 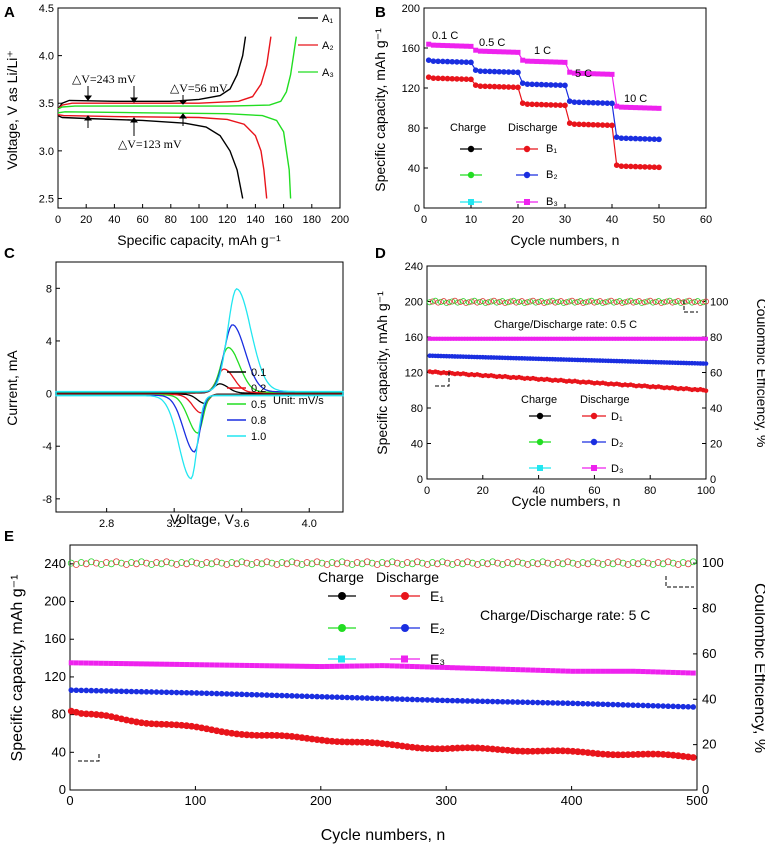 I want to click on y-ticks-a: 2.5 3.0 3.5 4.0 4.5, so click(x=50, y=104).